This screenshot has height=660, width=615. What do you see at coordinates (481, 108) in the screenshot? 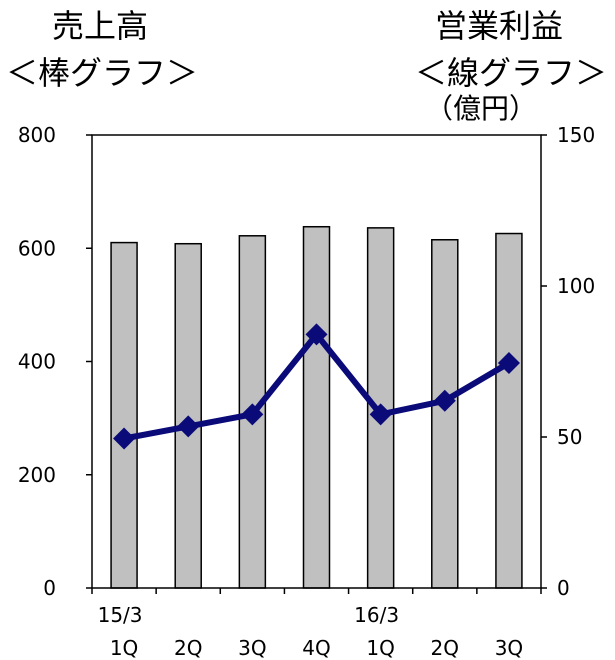
I see `right-axis-unit: （億円）` at bounding box center [481, 108].